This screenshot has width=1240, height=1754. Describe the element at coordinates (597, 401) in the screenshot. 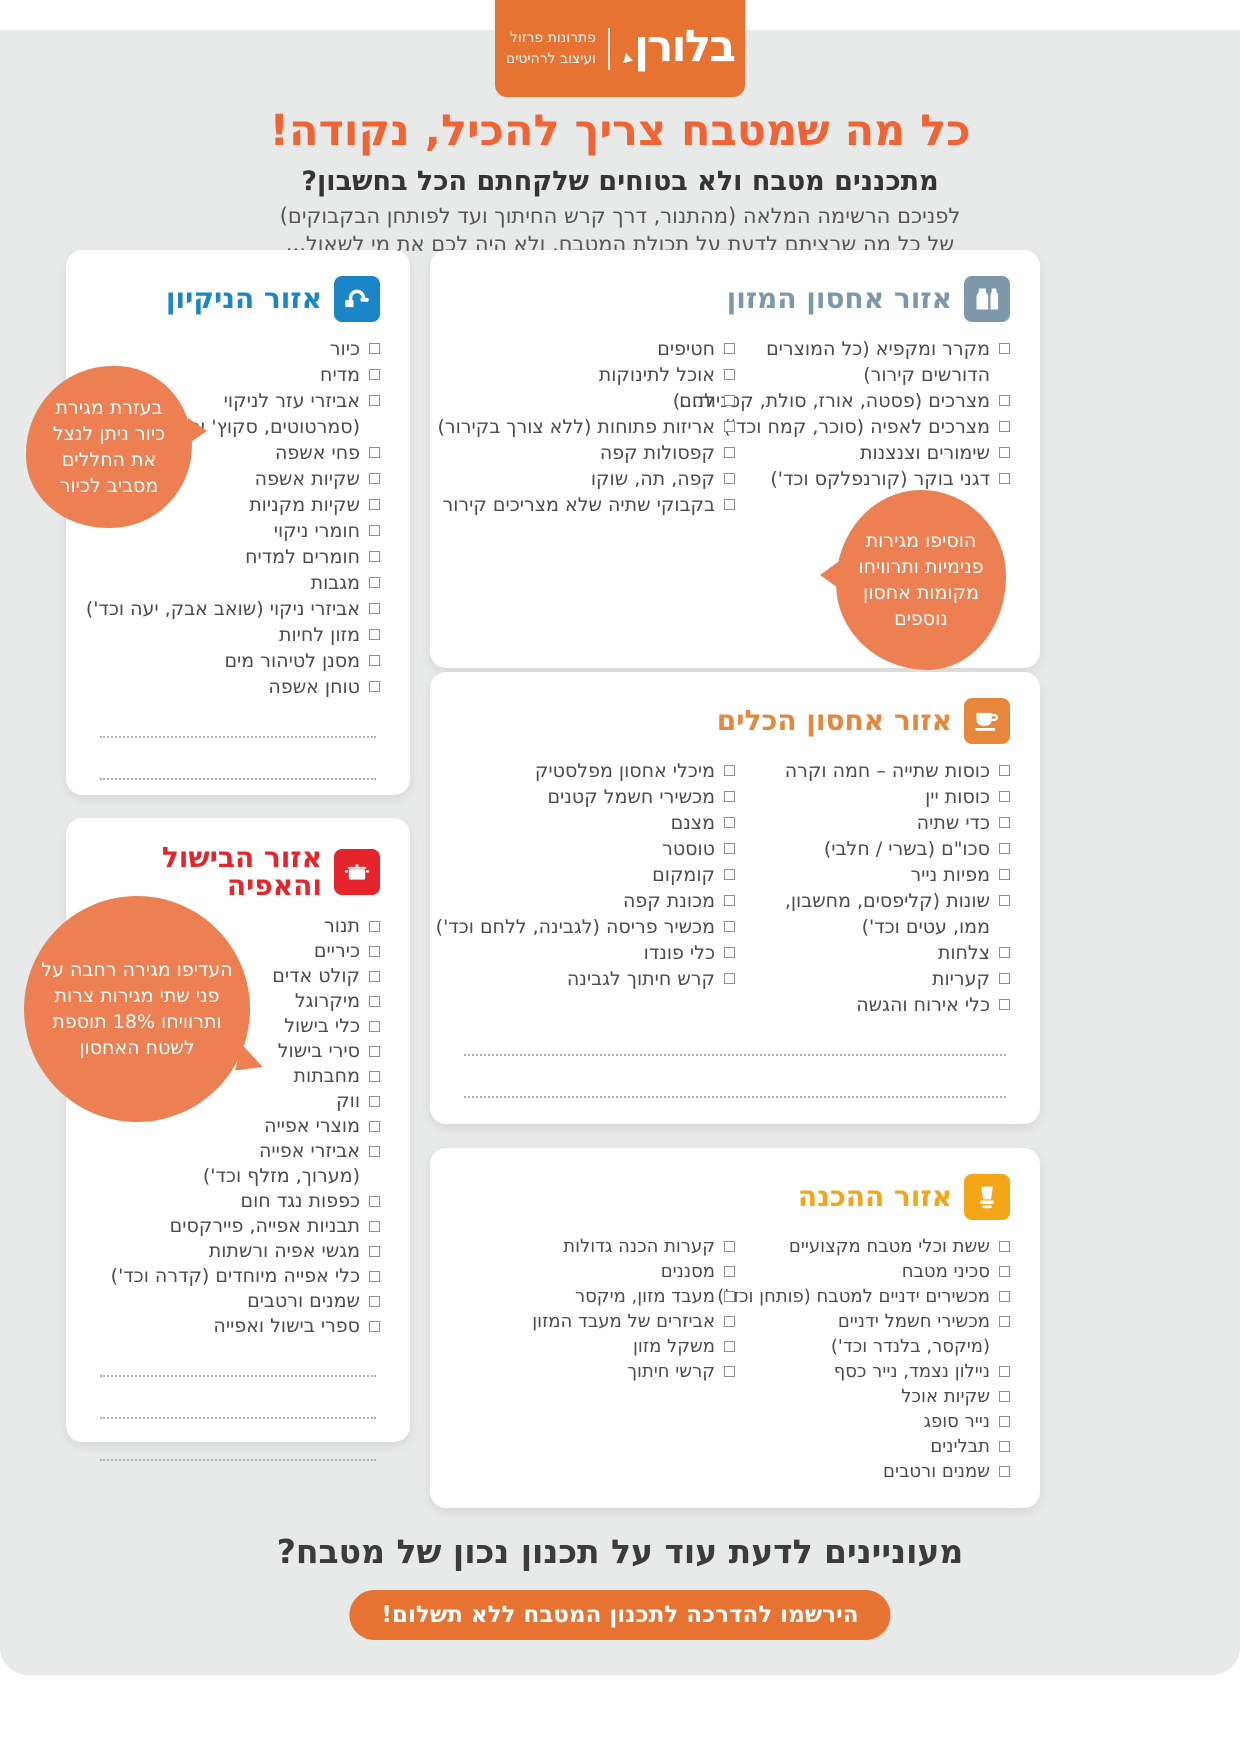

I see `checklist-item: לחם` at that location.